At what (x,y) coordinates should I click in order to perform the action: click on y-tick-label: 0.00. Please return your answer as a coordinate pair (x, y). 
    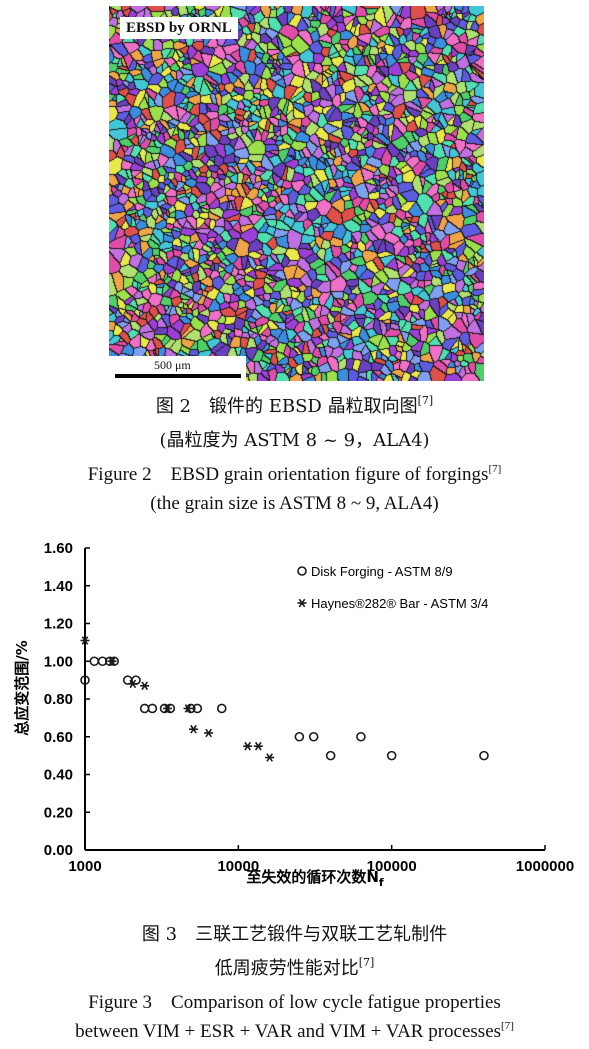
    Looking at the image, I should click on (58, 850).